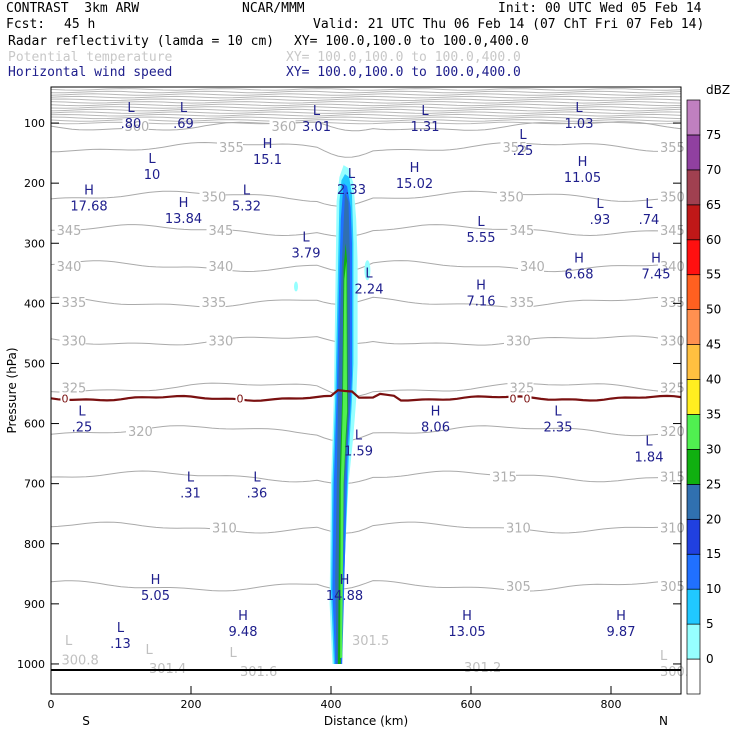 The image size is (740, 740). What do you see at coordinates (532, 267) in the screenshot?
I see `theta-contour-label: 340` at bounding box center [532, 267].